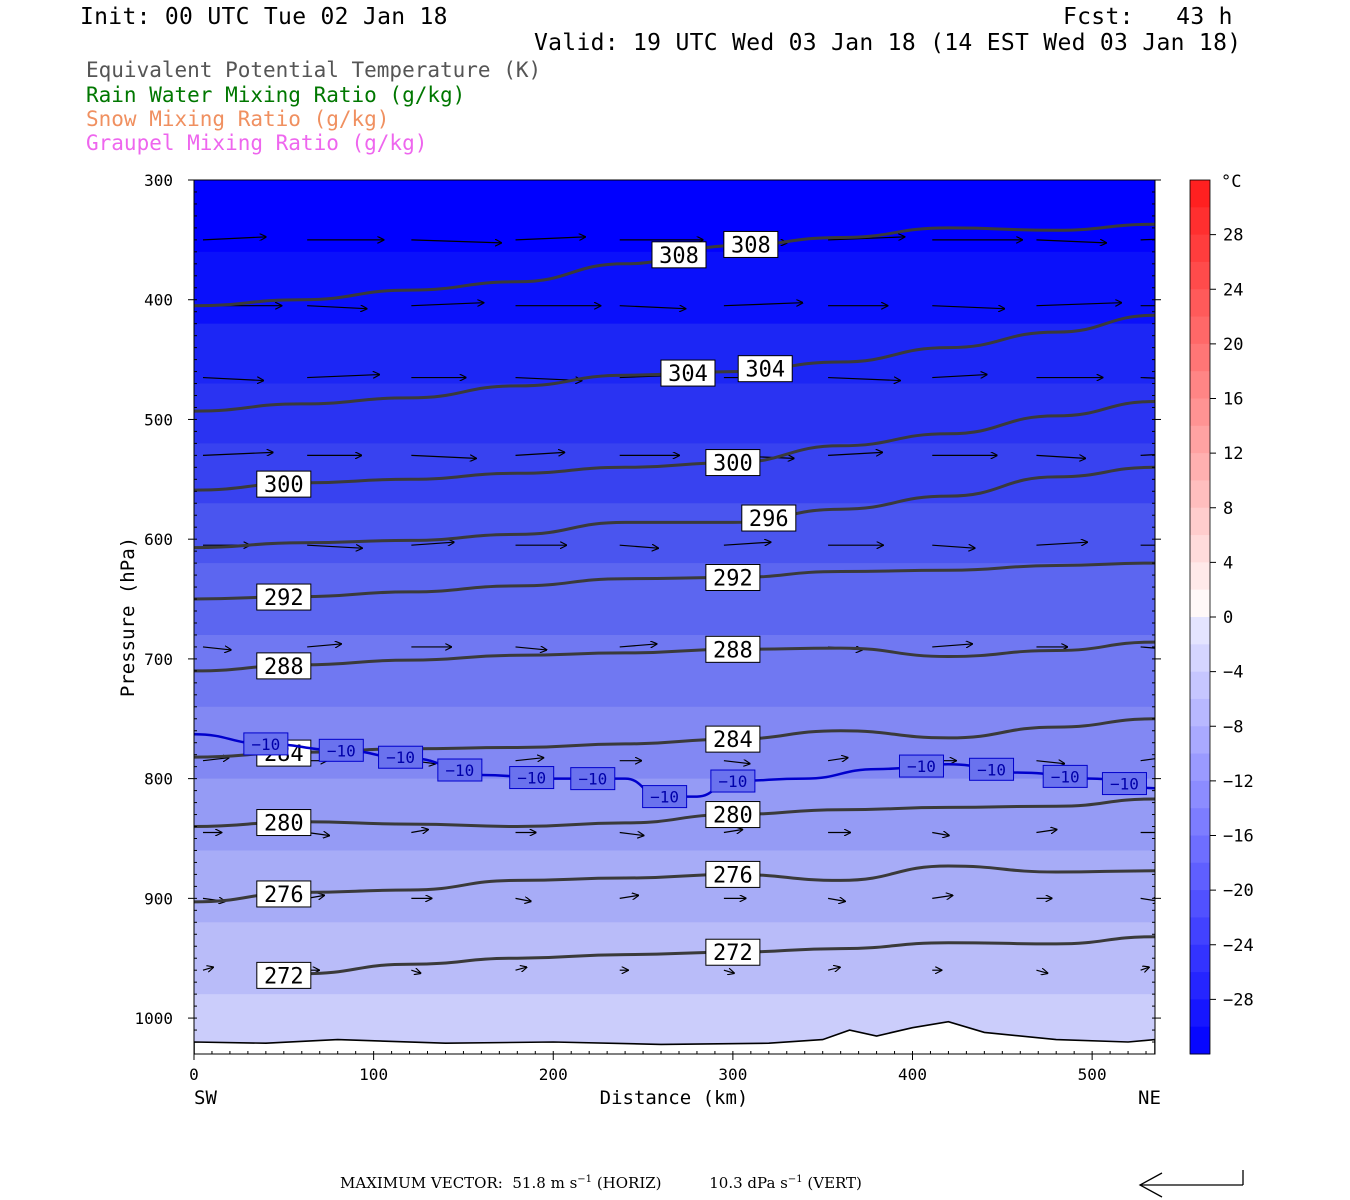  Describe the element at coordinates (158, 300) in the screenshot. I see `y-tick-label: 400` at that location.